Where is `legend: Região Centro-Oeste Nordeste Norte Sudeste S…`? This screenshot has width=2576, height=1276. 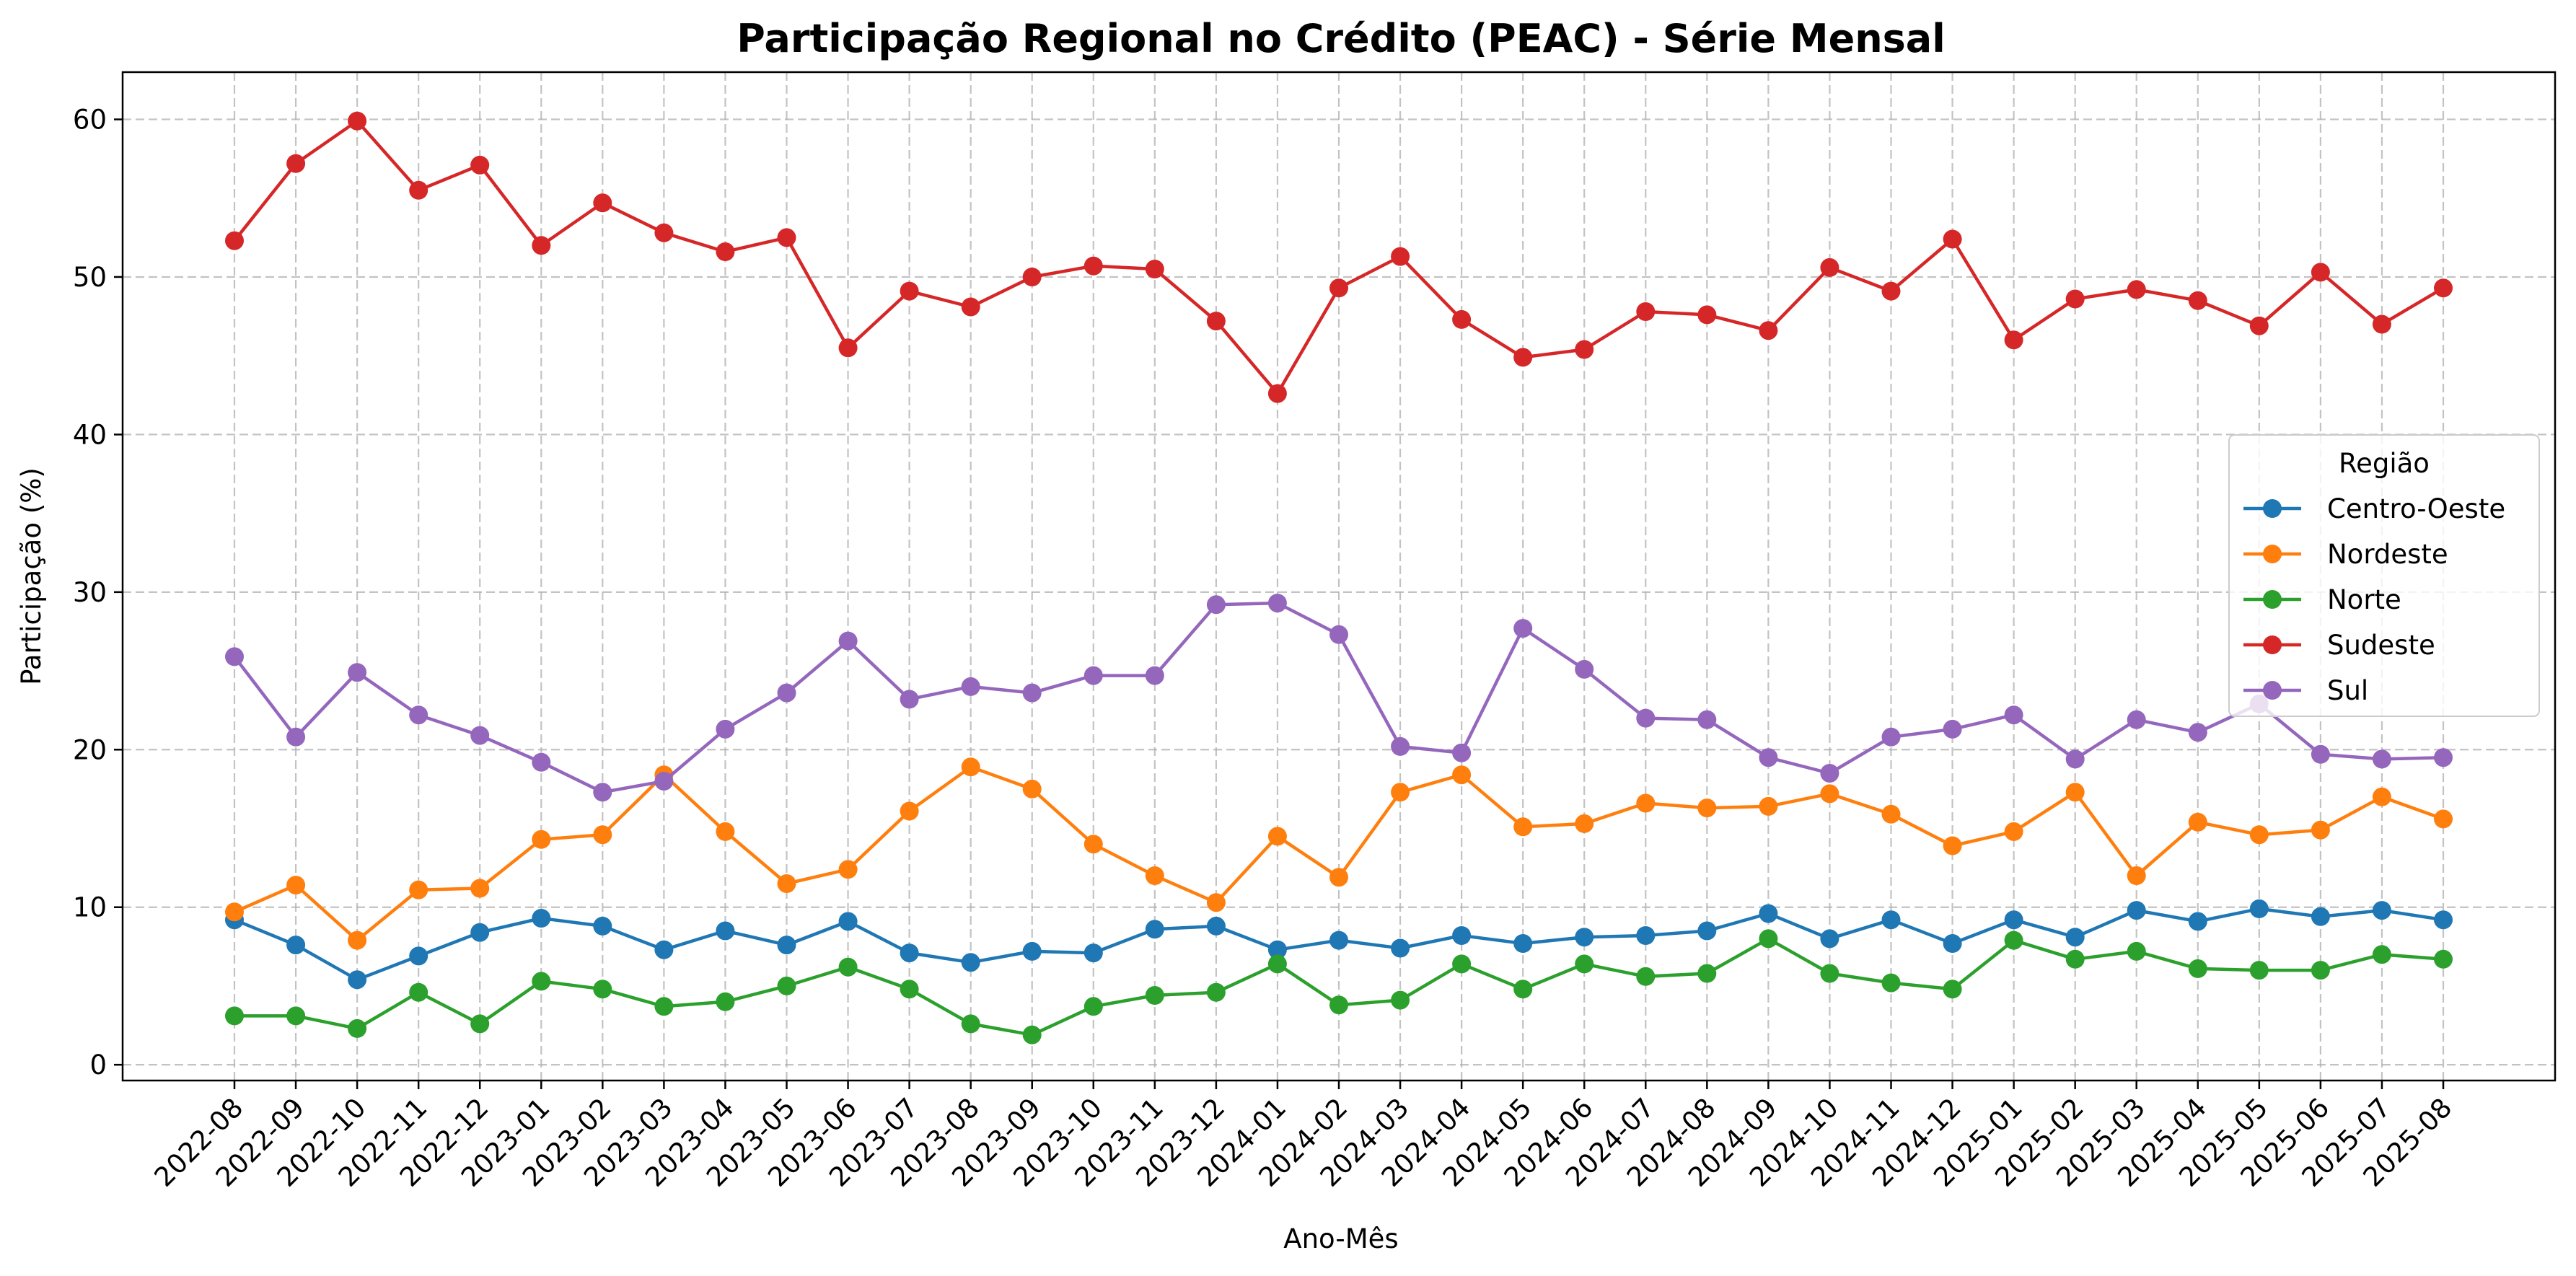 legend: Região Centro-Oeste Nordeste Norte Sudeste S… is located at coordinates (2384, 575).